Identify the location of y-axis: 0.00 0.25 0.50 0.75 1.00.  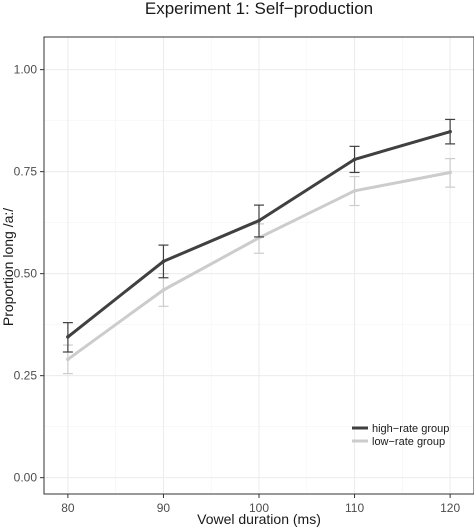
(29, 274).